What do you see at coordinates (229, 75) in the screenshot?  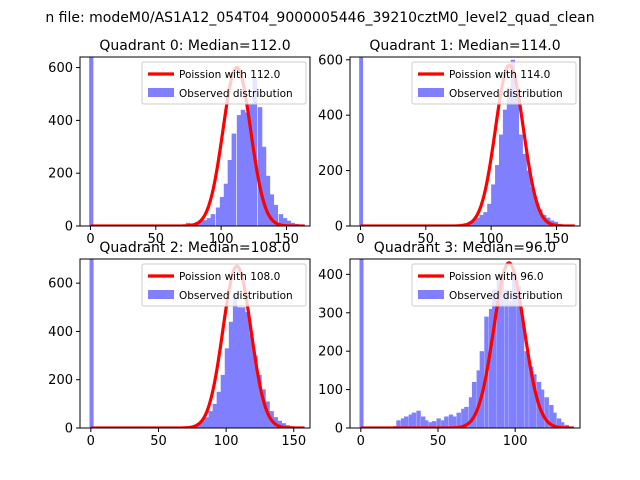 I see `legend-label-poisson: Poission with 112.0` at bounding box center [229, 75].